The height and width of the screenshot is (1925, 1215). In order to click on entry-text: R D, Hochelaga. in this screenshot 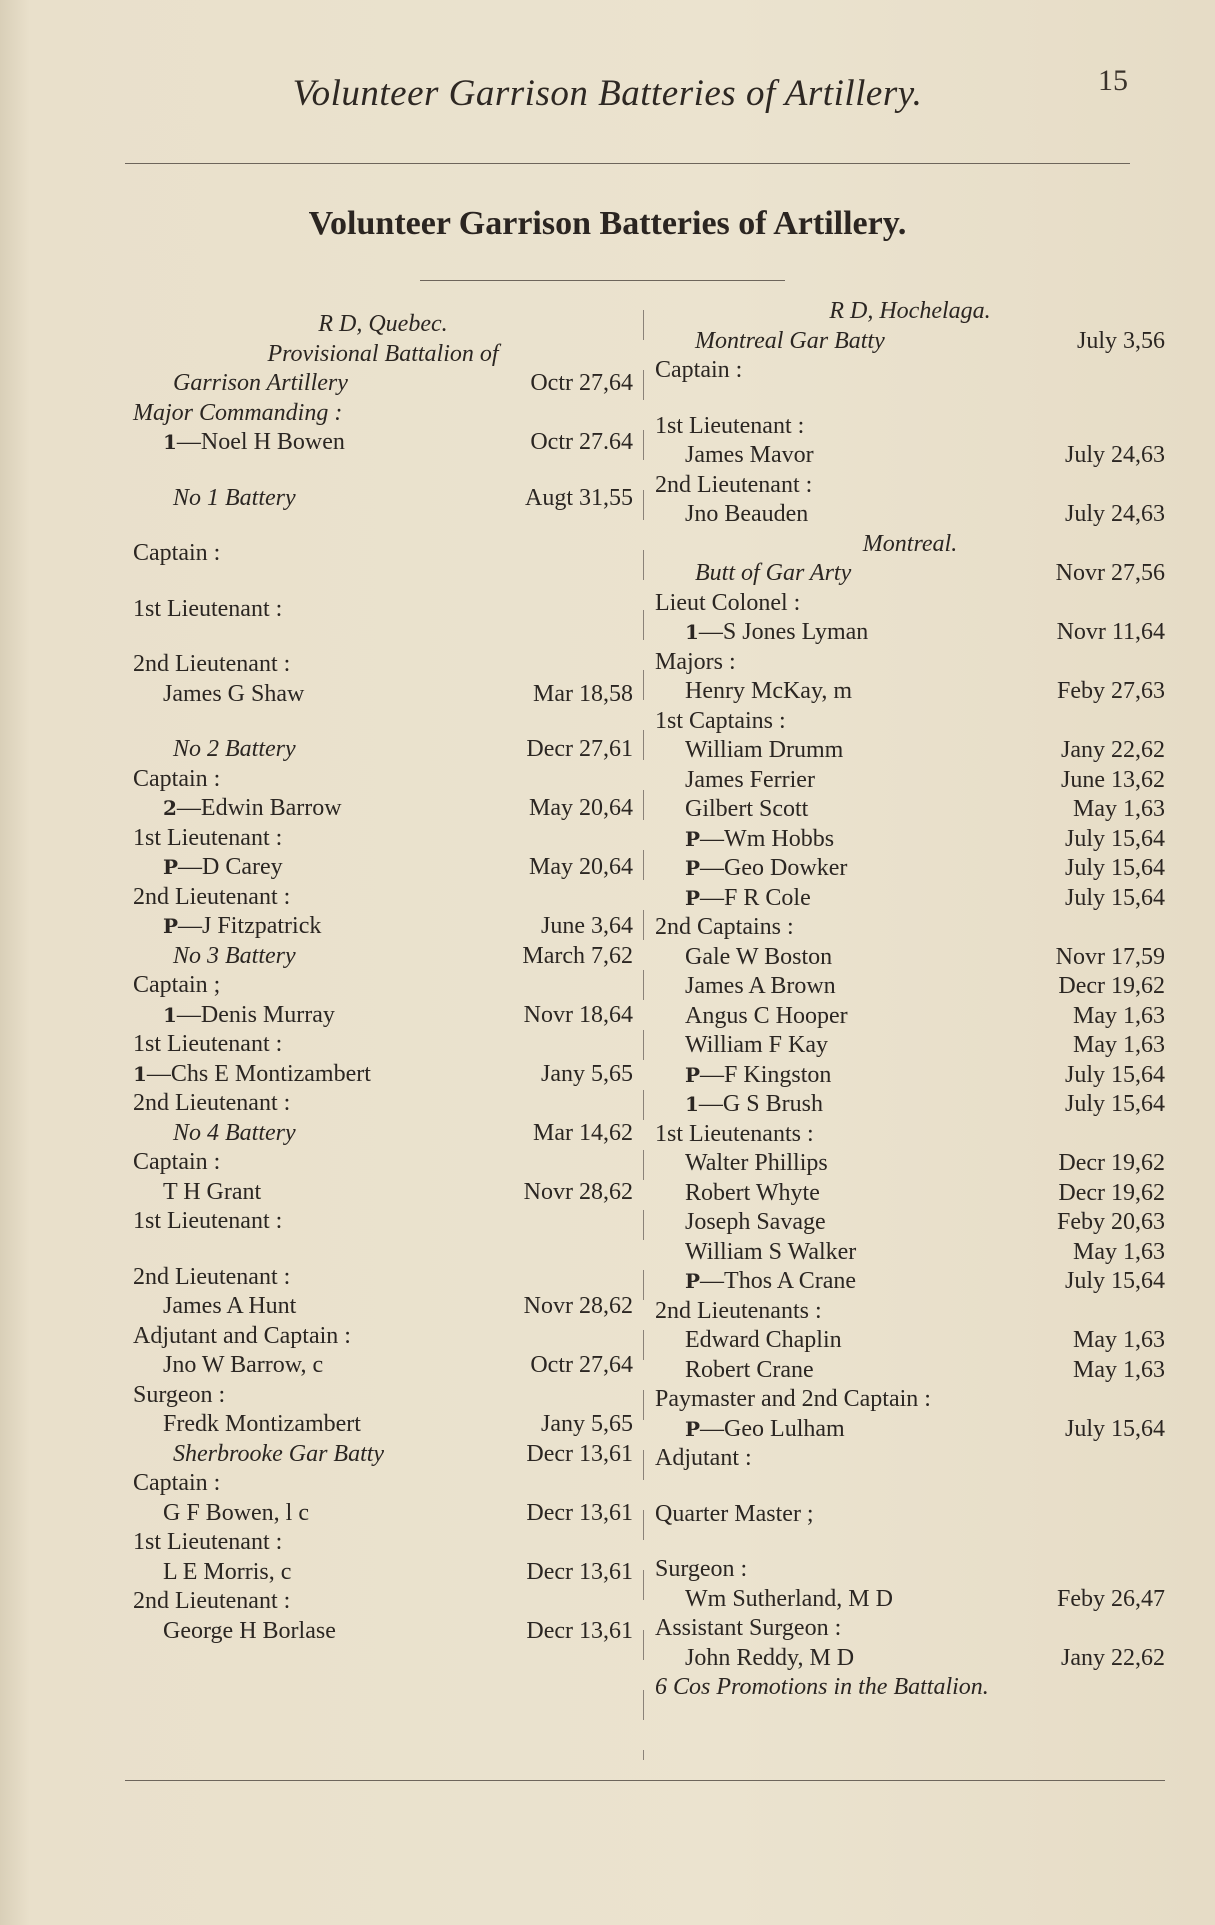, I will do `click(910, 311)`.